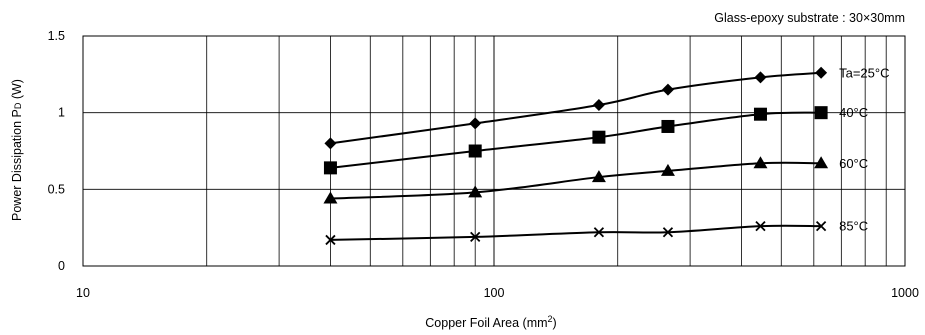 The image size is (925, 335). Describe the element at coordinates (83, 293) in the screenshot. I see `x-tick-label: 10` at that location.